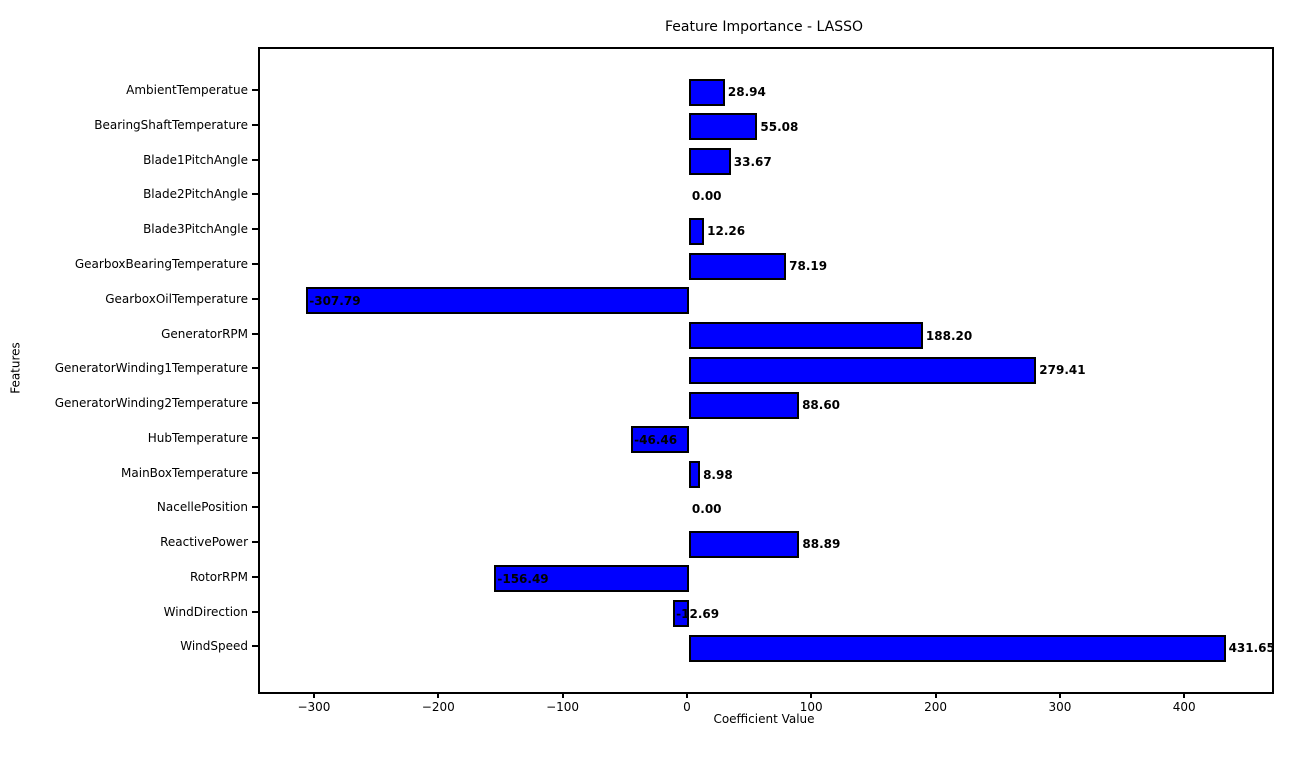 The image size is (1300, 764). I want to click on x-tick-label-100: 100, so click(811, 707).